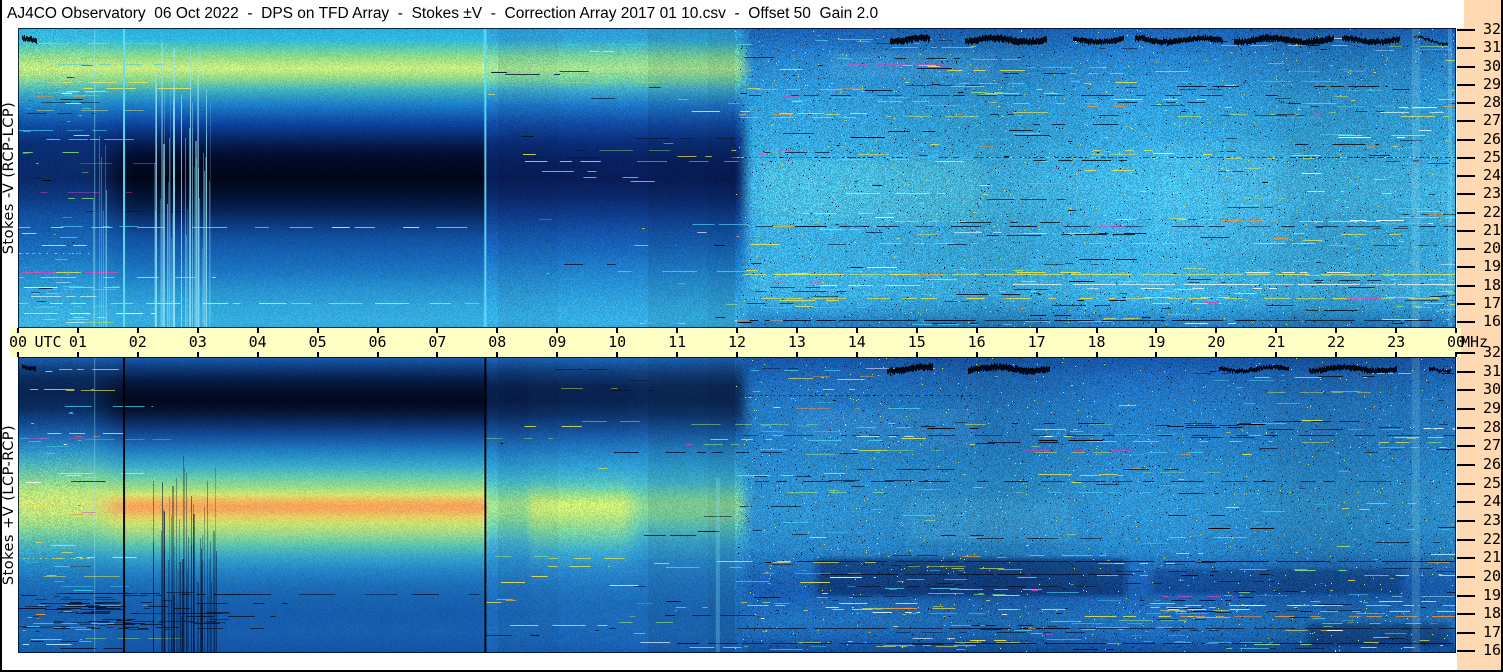  What do you see at coordinates (9, 178) in the screenshot?
I see `panel-label-stokes-neg-v: Stokes -V (RCP-LCP)` at bounding box center [9, 178].